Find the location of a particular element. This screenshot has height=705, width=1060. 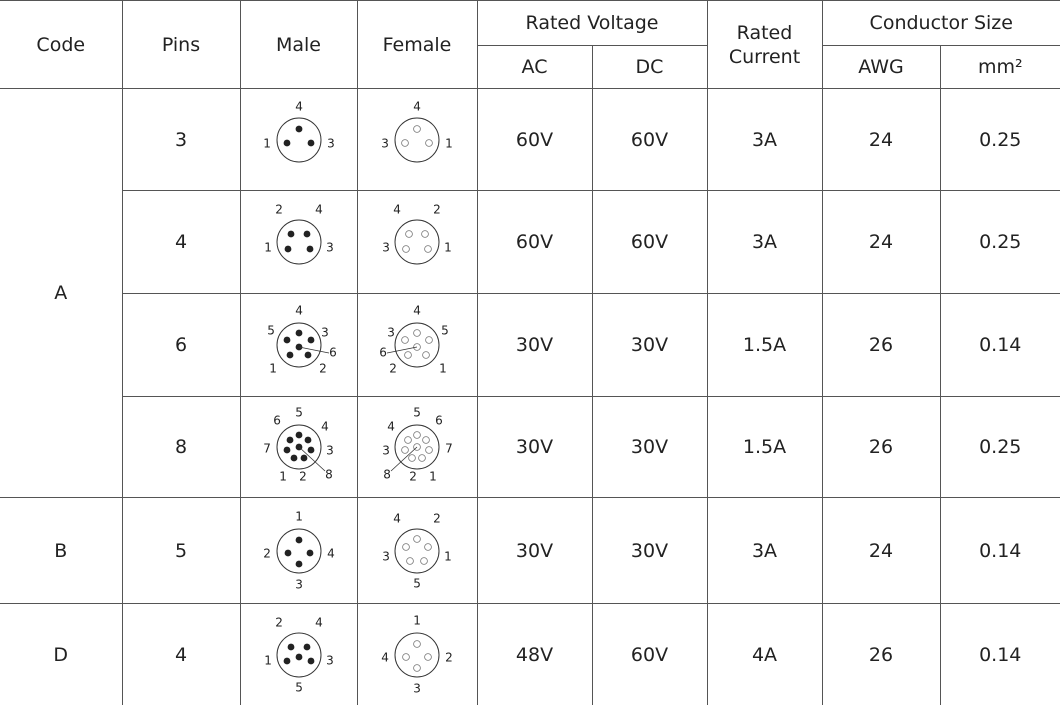

code-cell: B is located at coordinates (61, 550).